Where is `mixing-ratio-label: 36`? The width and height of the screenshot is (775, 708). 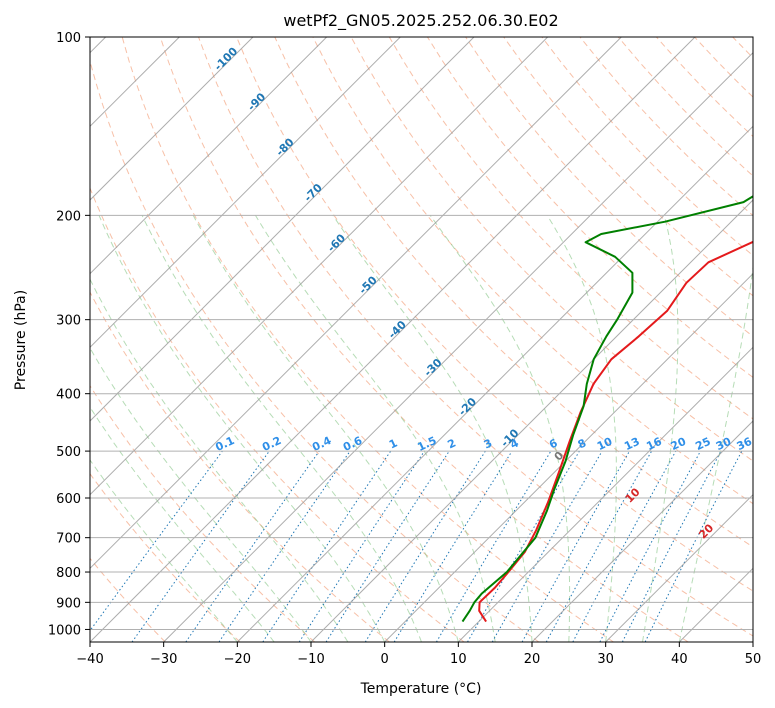
mixing-ratio-label: 36 is located at coordinates (745, 444).